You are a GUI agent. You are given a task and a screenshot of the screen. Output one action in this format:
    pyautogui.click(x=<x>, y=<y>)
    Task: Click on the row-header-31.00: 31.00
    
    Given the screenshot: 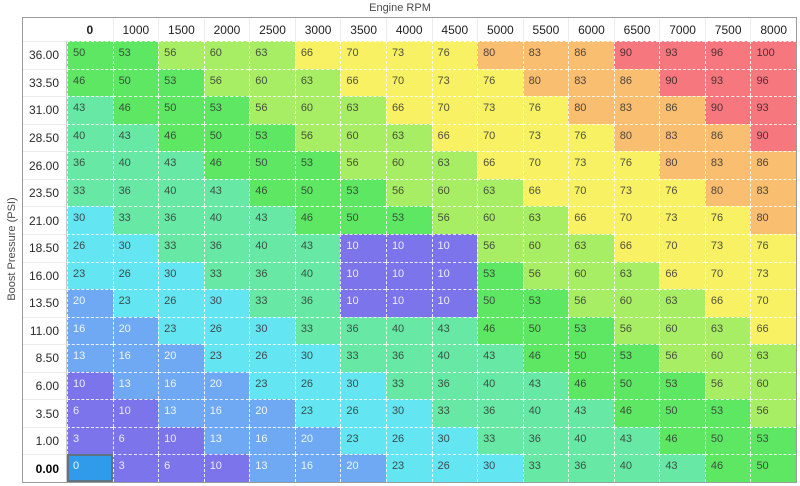 What is the action you would take?
    pyautogui.click(x=45, y=110)
    